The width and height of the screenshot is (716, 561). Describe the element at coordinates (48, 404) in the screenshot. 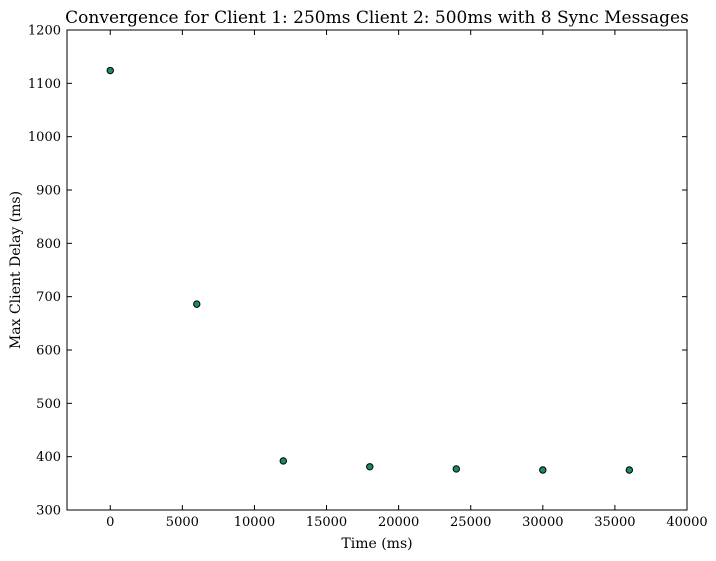

I see `y-tick-label: 500` at that location.